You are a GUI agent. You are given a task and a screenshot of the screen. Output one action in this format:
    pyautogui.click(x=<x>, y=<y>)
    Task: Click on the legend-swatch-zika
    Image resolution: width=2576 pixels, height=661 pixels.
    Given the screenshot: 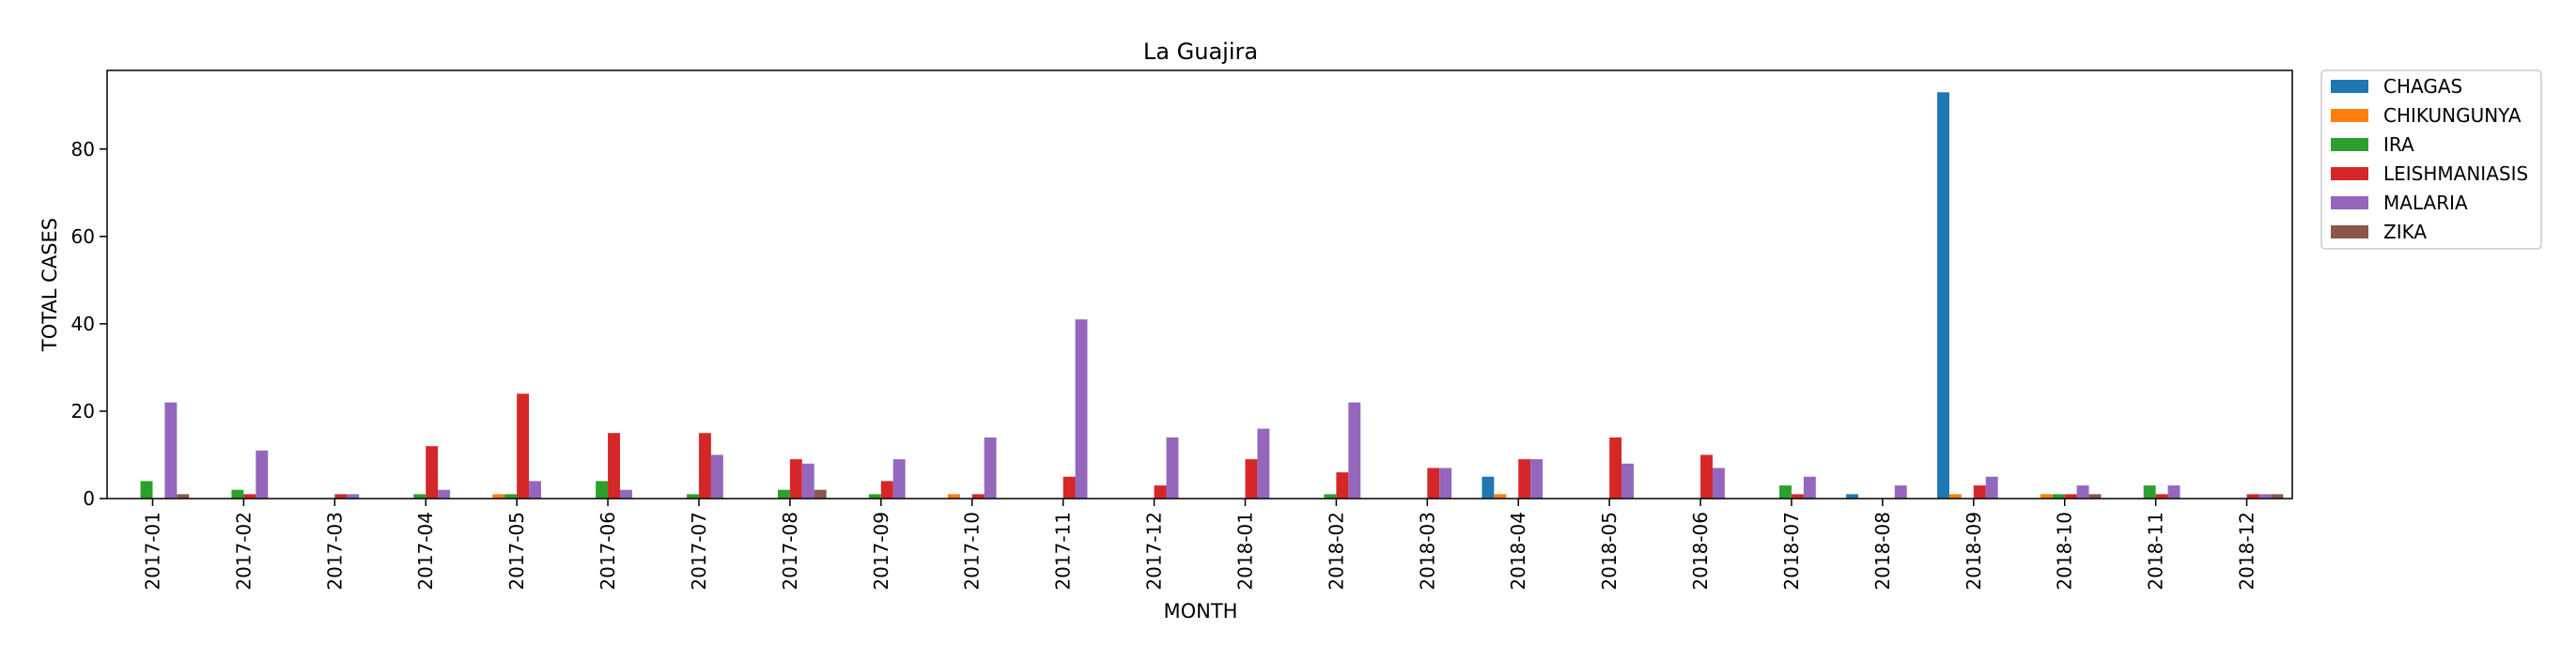 What is the action you would take?
    pyautogui.click(x=2349, y=231)
    